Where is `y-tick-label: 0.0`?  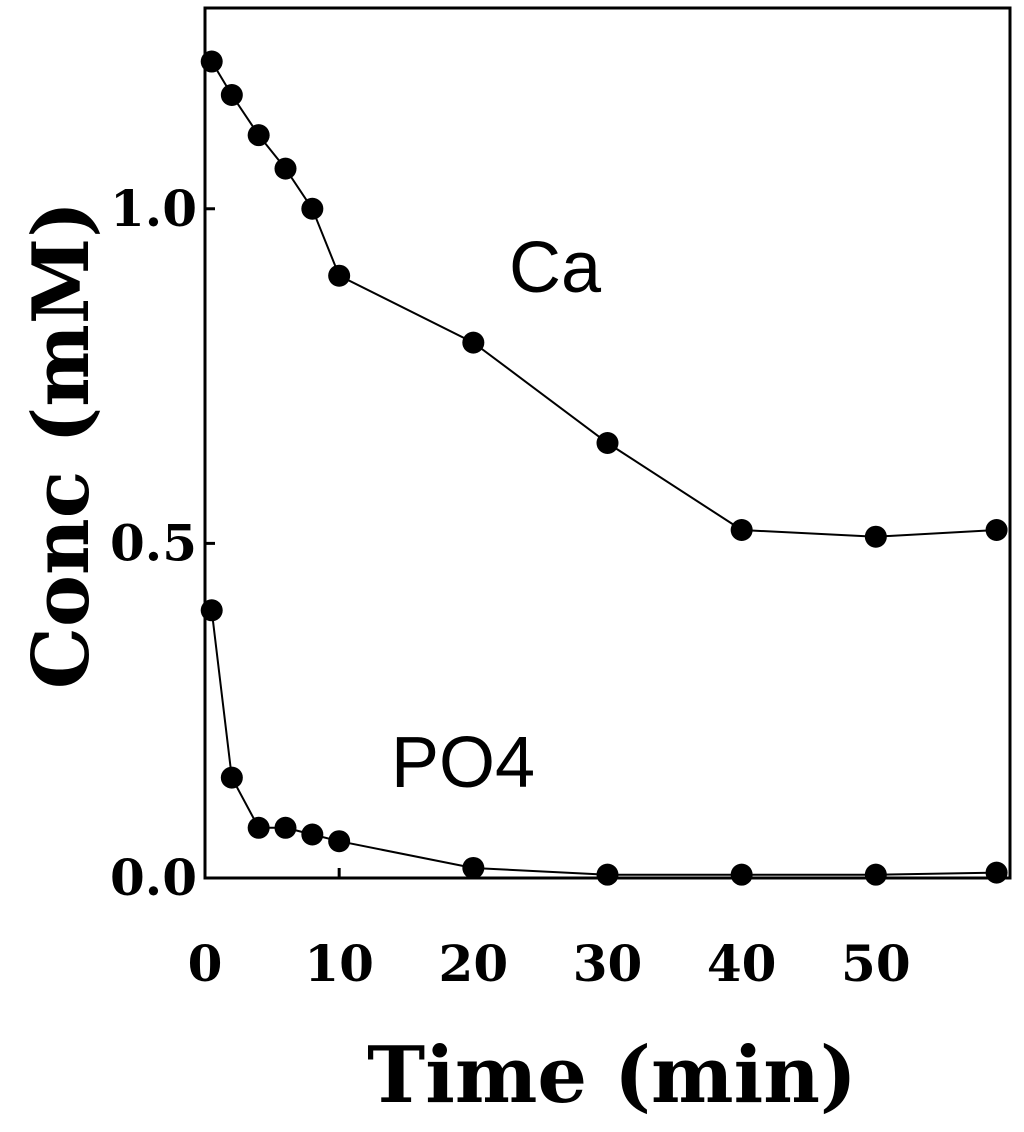
y-tick-label: 0.0 is located at coordinates (153, 877).